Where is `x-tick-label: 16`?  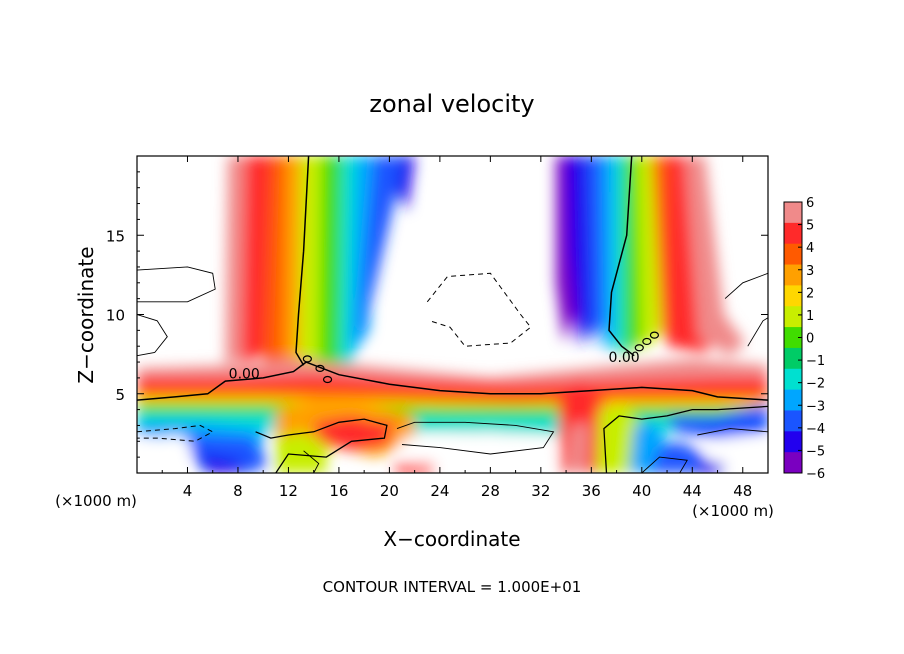
x-tick-label: 16 is located at coordinates (338, 491).